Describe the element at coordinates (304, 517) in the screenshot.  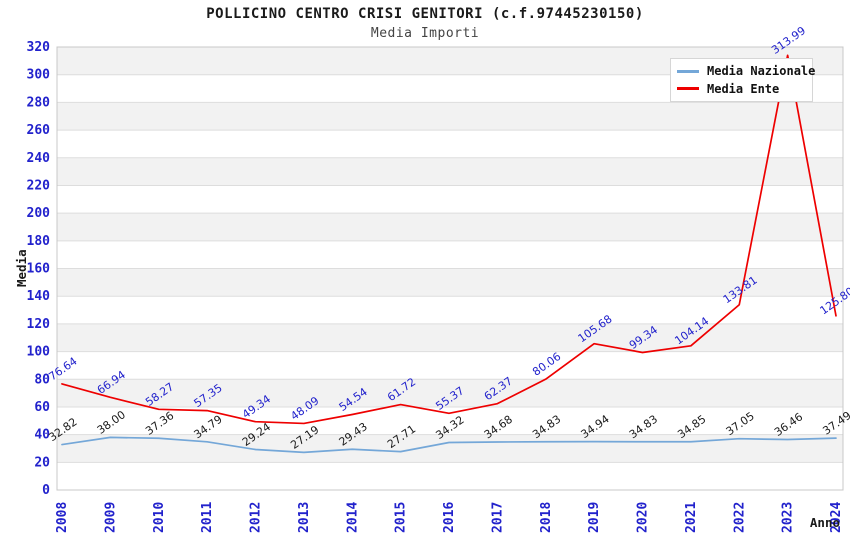
I see `x-tick-label: 2013` at that location.